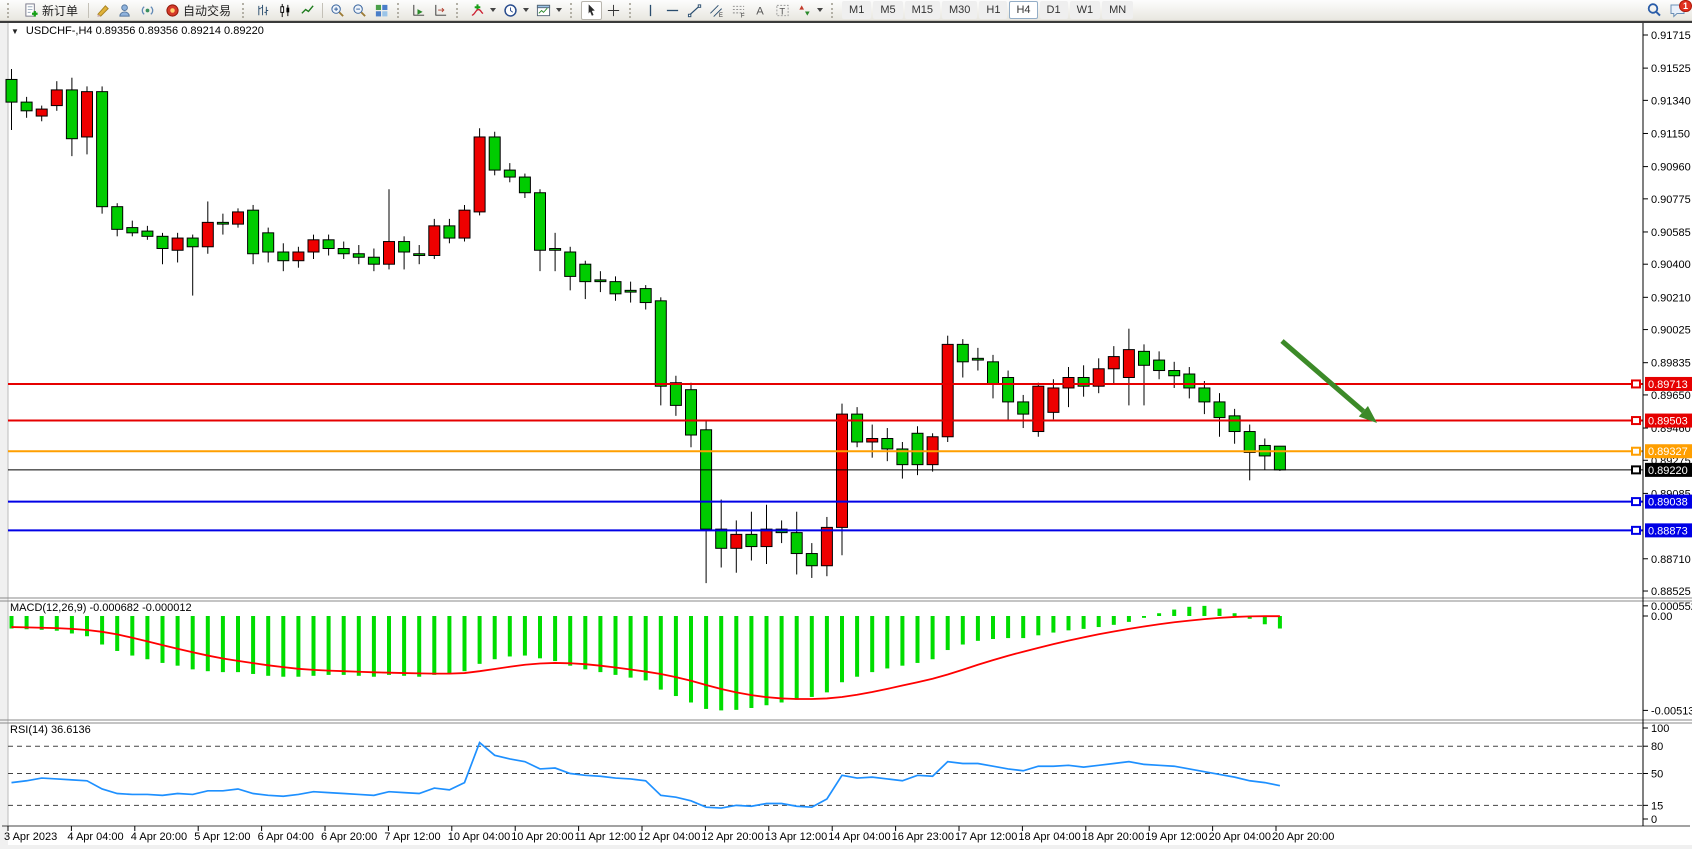 This screenshot has width=1692, height=849. What do you see at coordinates (732, 837) in the screenshot?
I see `svg-text: 12 Apr 20:00` at bounding box center [732, 837].